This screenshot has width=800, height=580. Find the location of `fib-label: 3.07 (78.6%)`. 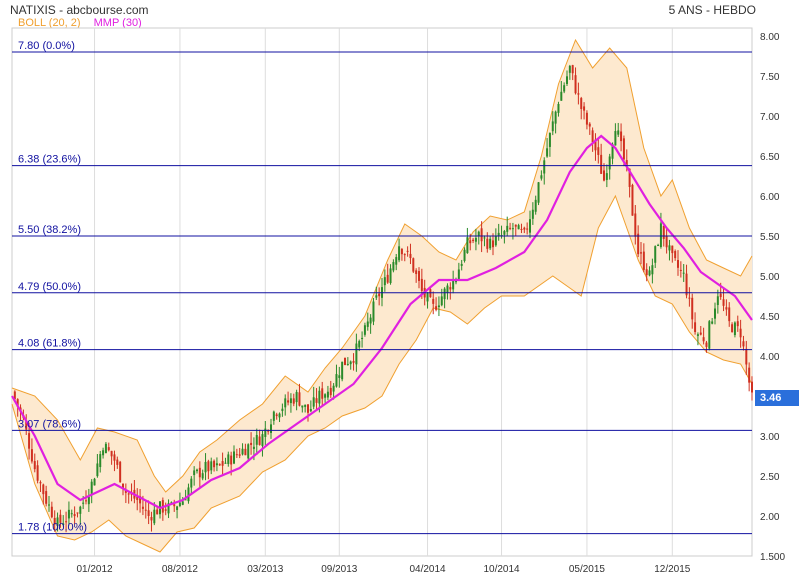

fib-label: 3.07 (78.6%) is located at coordinates (49, 424).